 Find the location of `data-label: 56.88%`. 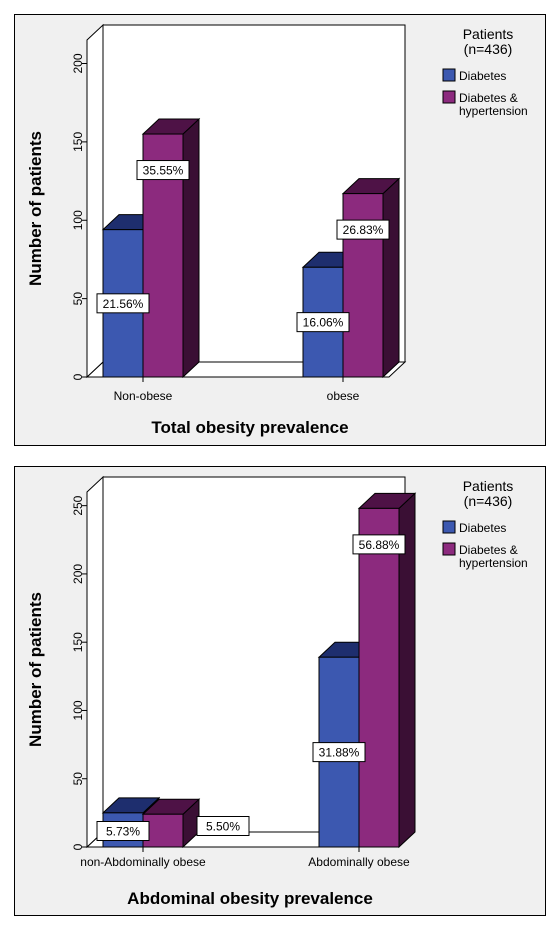

data-label: 56.88% is located at coordinates (379, 545).